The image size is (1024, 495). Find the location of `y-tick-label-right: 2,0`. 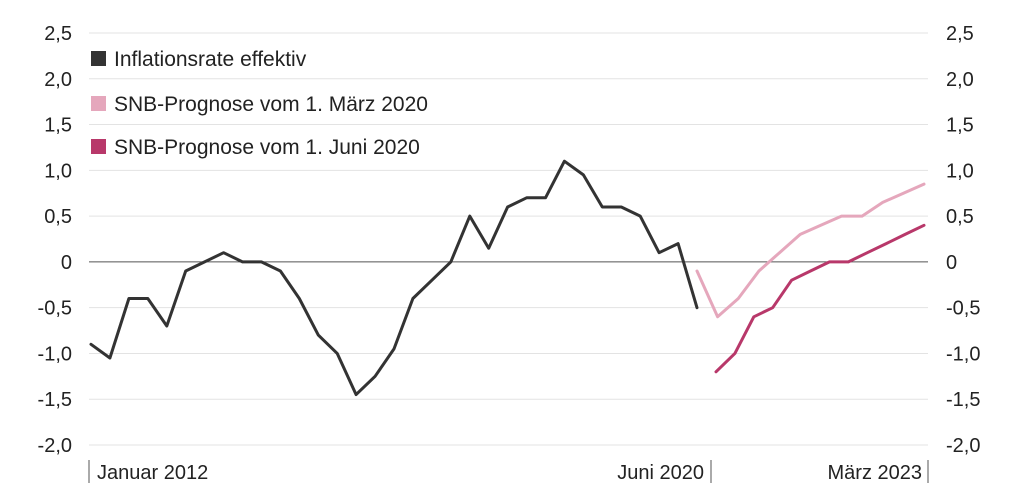

y-tick-label-right: 2,0 is located at coordinates (960, 80).